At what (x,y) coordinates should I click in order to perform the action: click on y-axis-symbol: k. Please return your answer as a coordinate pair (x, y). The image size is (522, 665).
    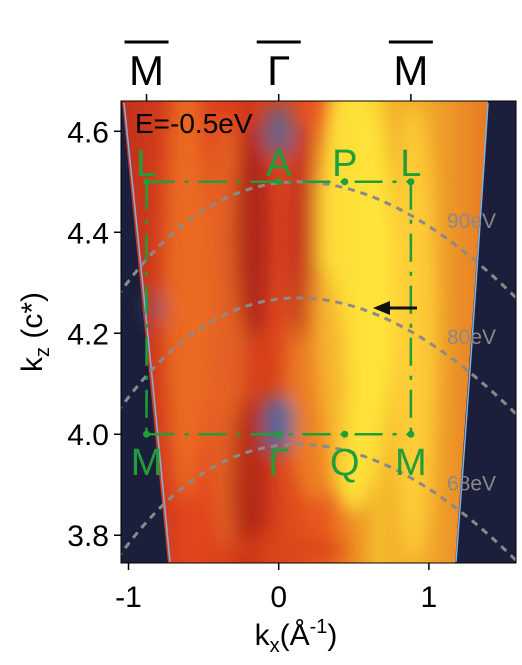
    Looking at the image, I should click on (32, 364).